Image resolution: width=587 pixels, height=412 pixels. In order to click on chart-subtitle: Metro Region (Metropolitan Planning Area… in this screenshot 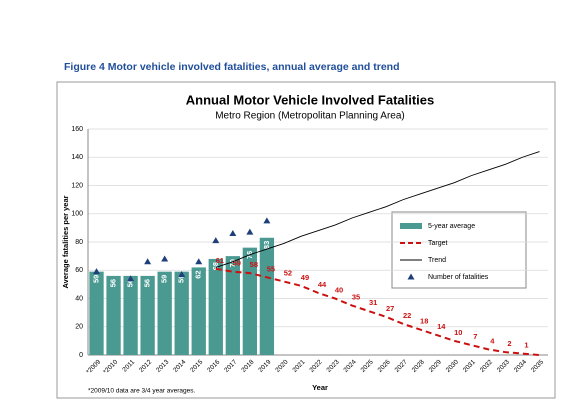, I will do `click(310, 116)`.